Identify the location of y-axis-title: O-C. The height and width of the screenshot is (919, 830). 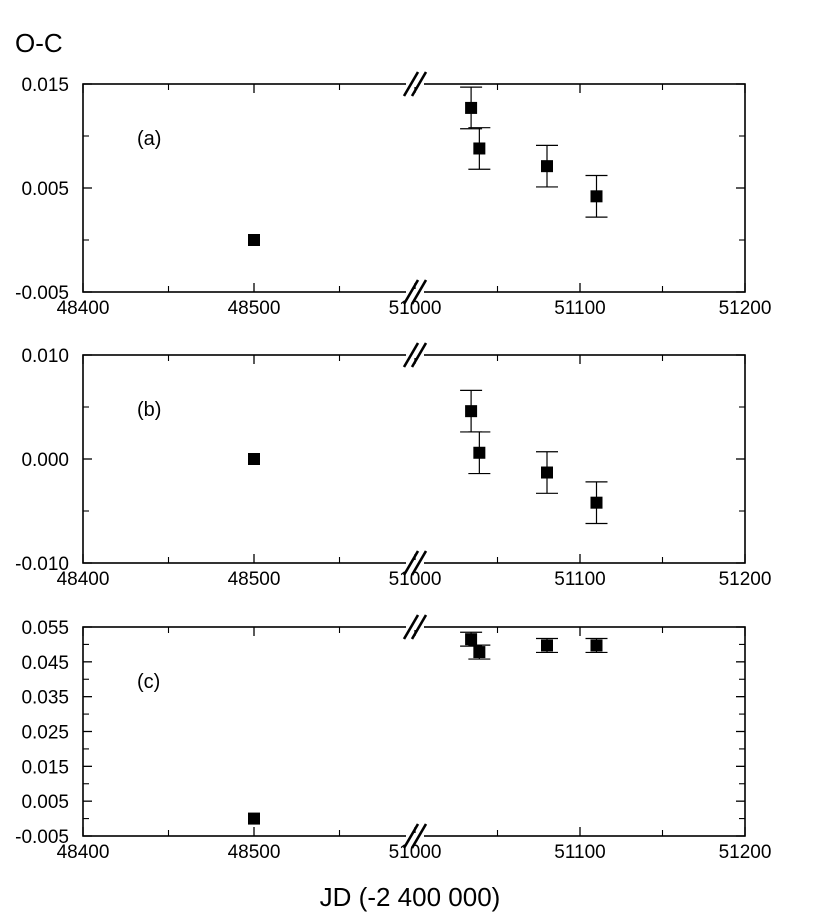
(39, 43).